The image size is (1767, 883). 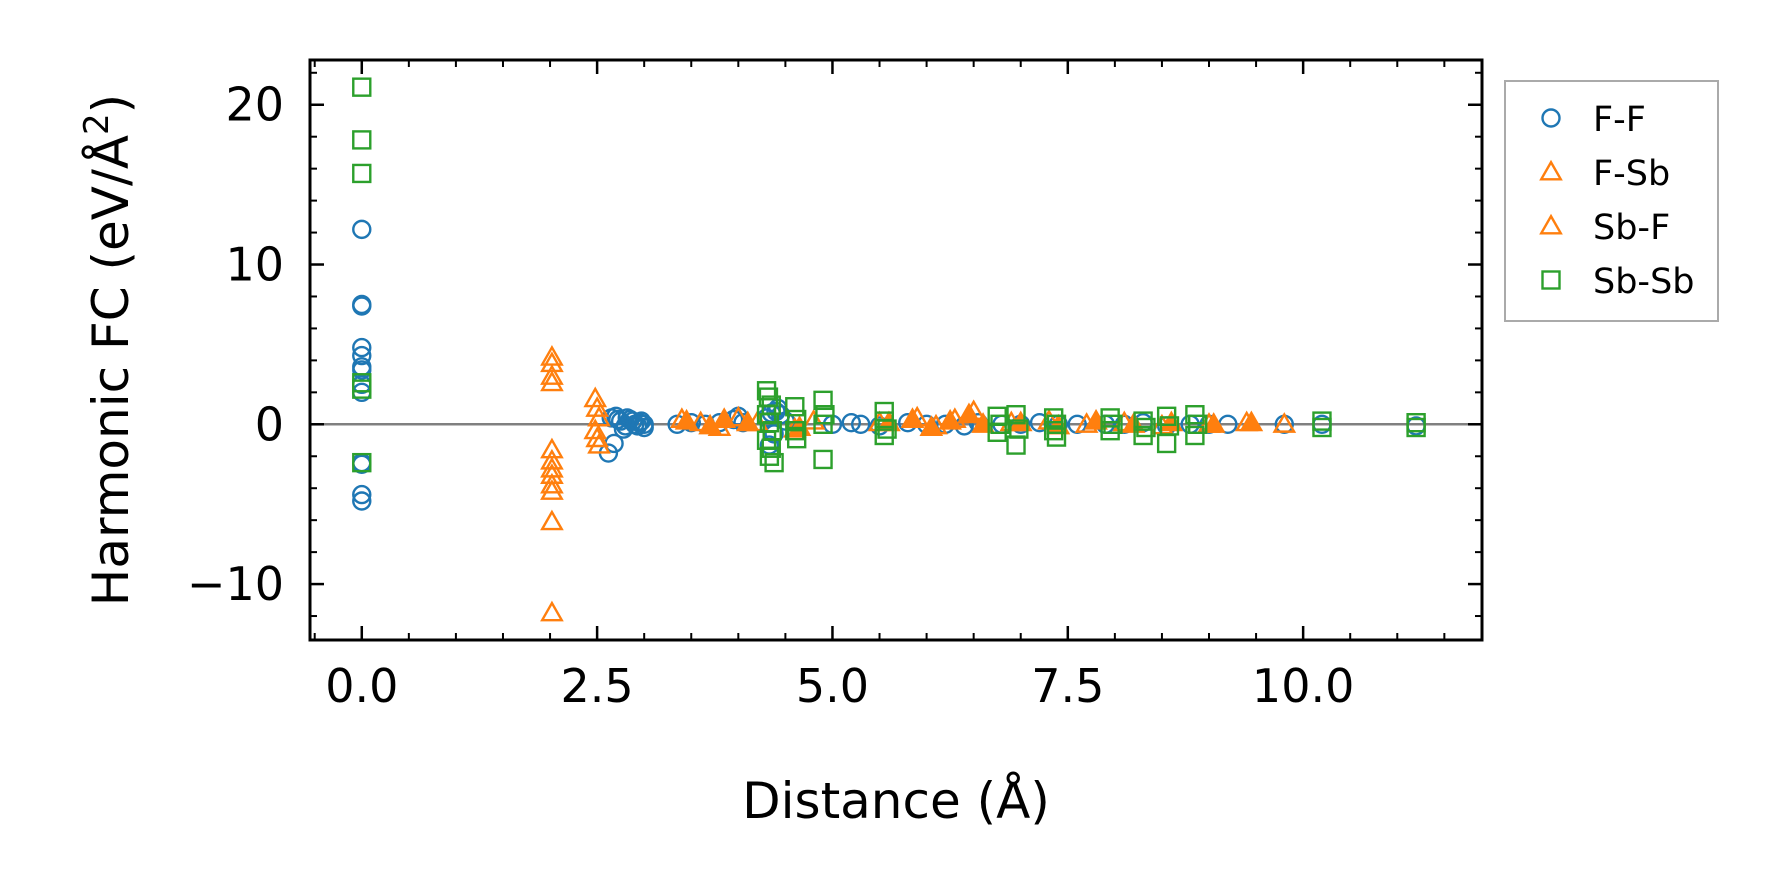 What do you see at coordinates (1067, 686) in the screenshot?
I see `x-tick-label: 7.5` at bounding box center [1067, 686].